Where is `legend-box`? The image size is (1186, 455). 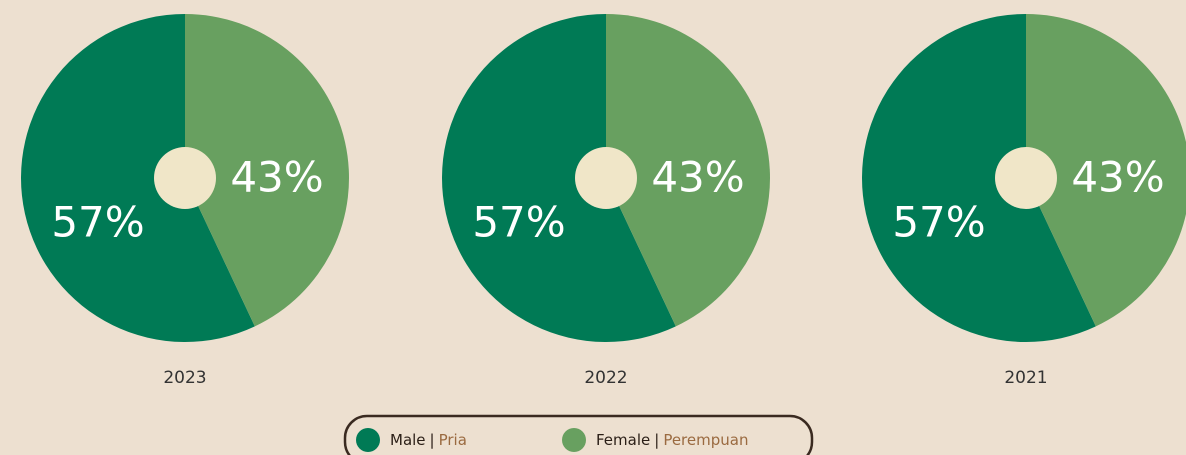 legend-box is located at coordinates (578, 434).